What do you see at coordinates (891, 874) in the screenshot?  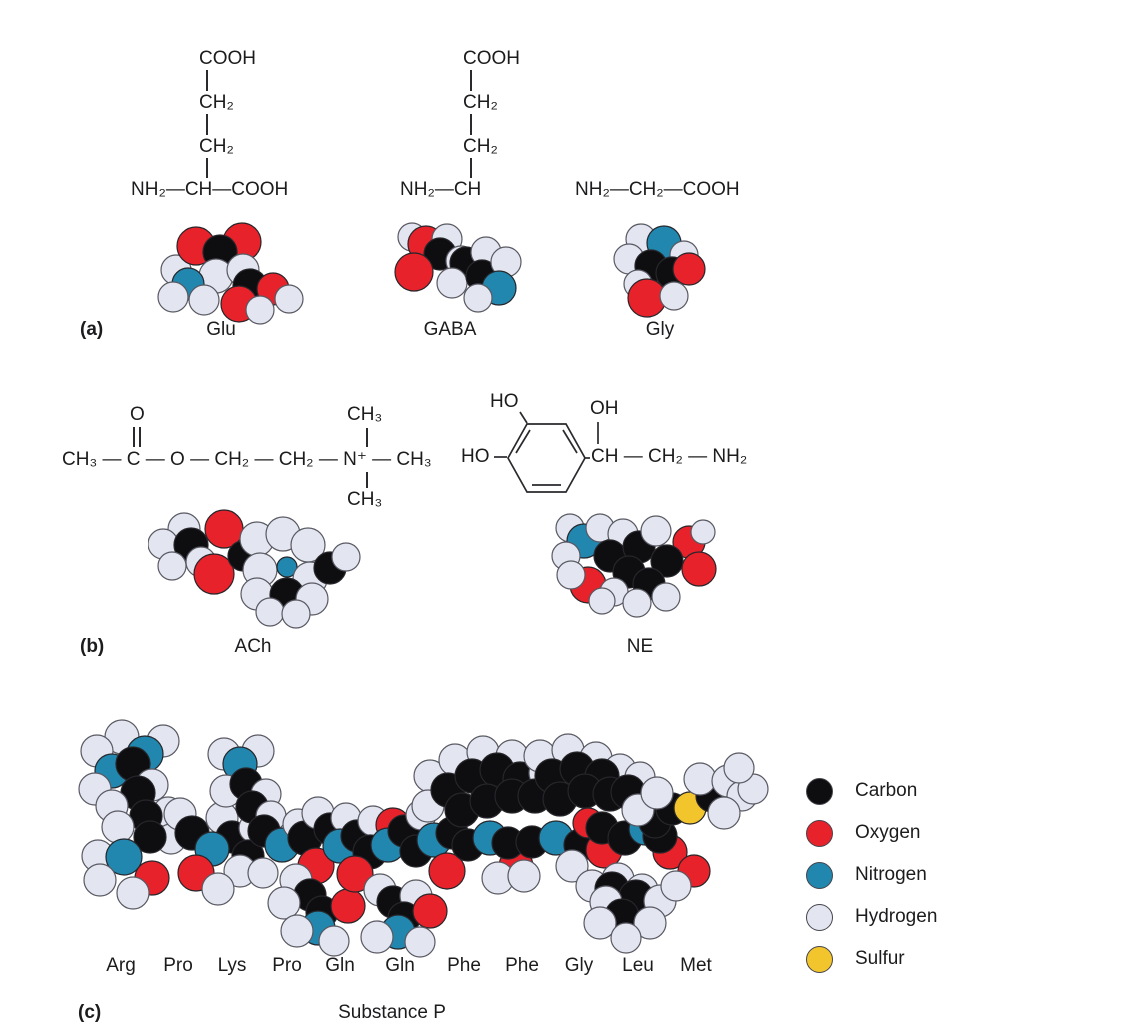 I see `legend-label-nitrogen: Nitrogen` at bounding box center [891, 874].